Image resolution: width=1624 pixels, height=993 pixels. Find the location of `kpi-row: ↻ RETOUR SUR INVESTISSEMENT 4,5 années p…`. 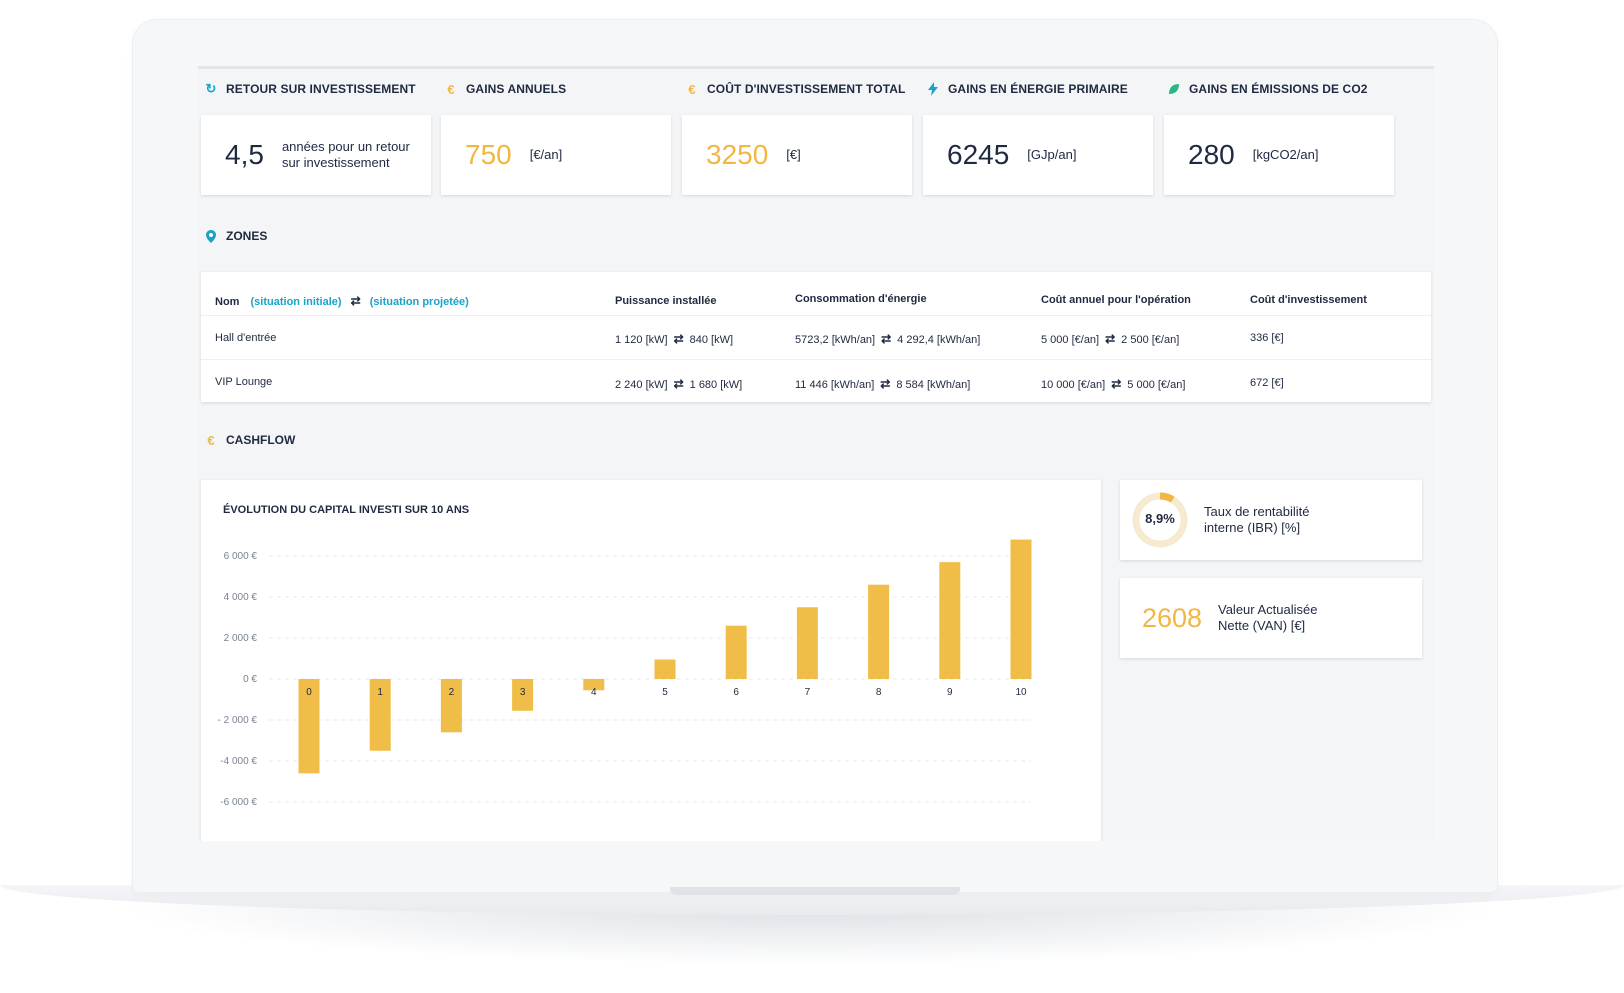

kpi-row: ↻ RETOUR SUR INVESTISSEMENT 4,5 années p… is located at coordinates (816, 134).